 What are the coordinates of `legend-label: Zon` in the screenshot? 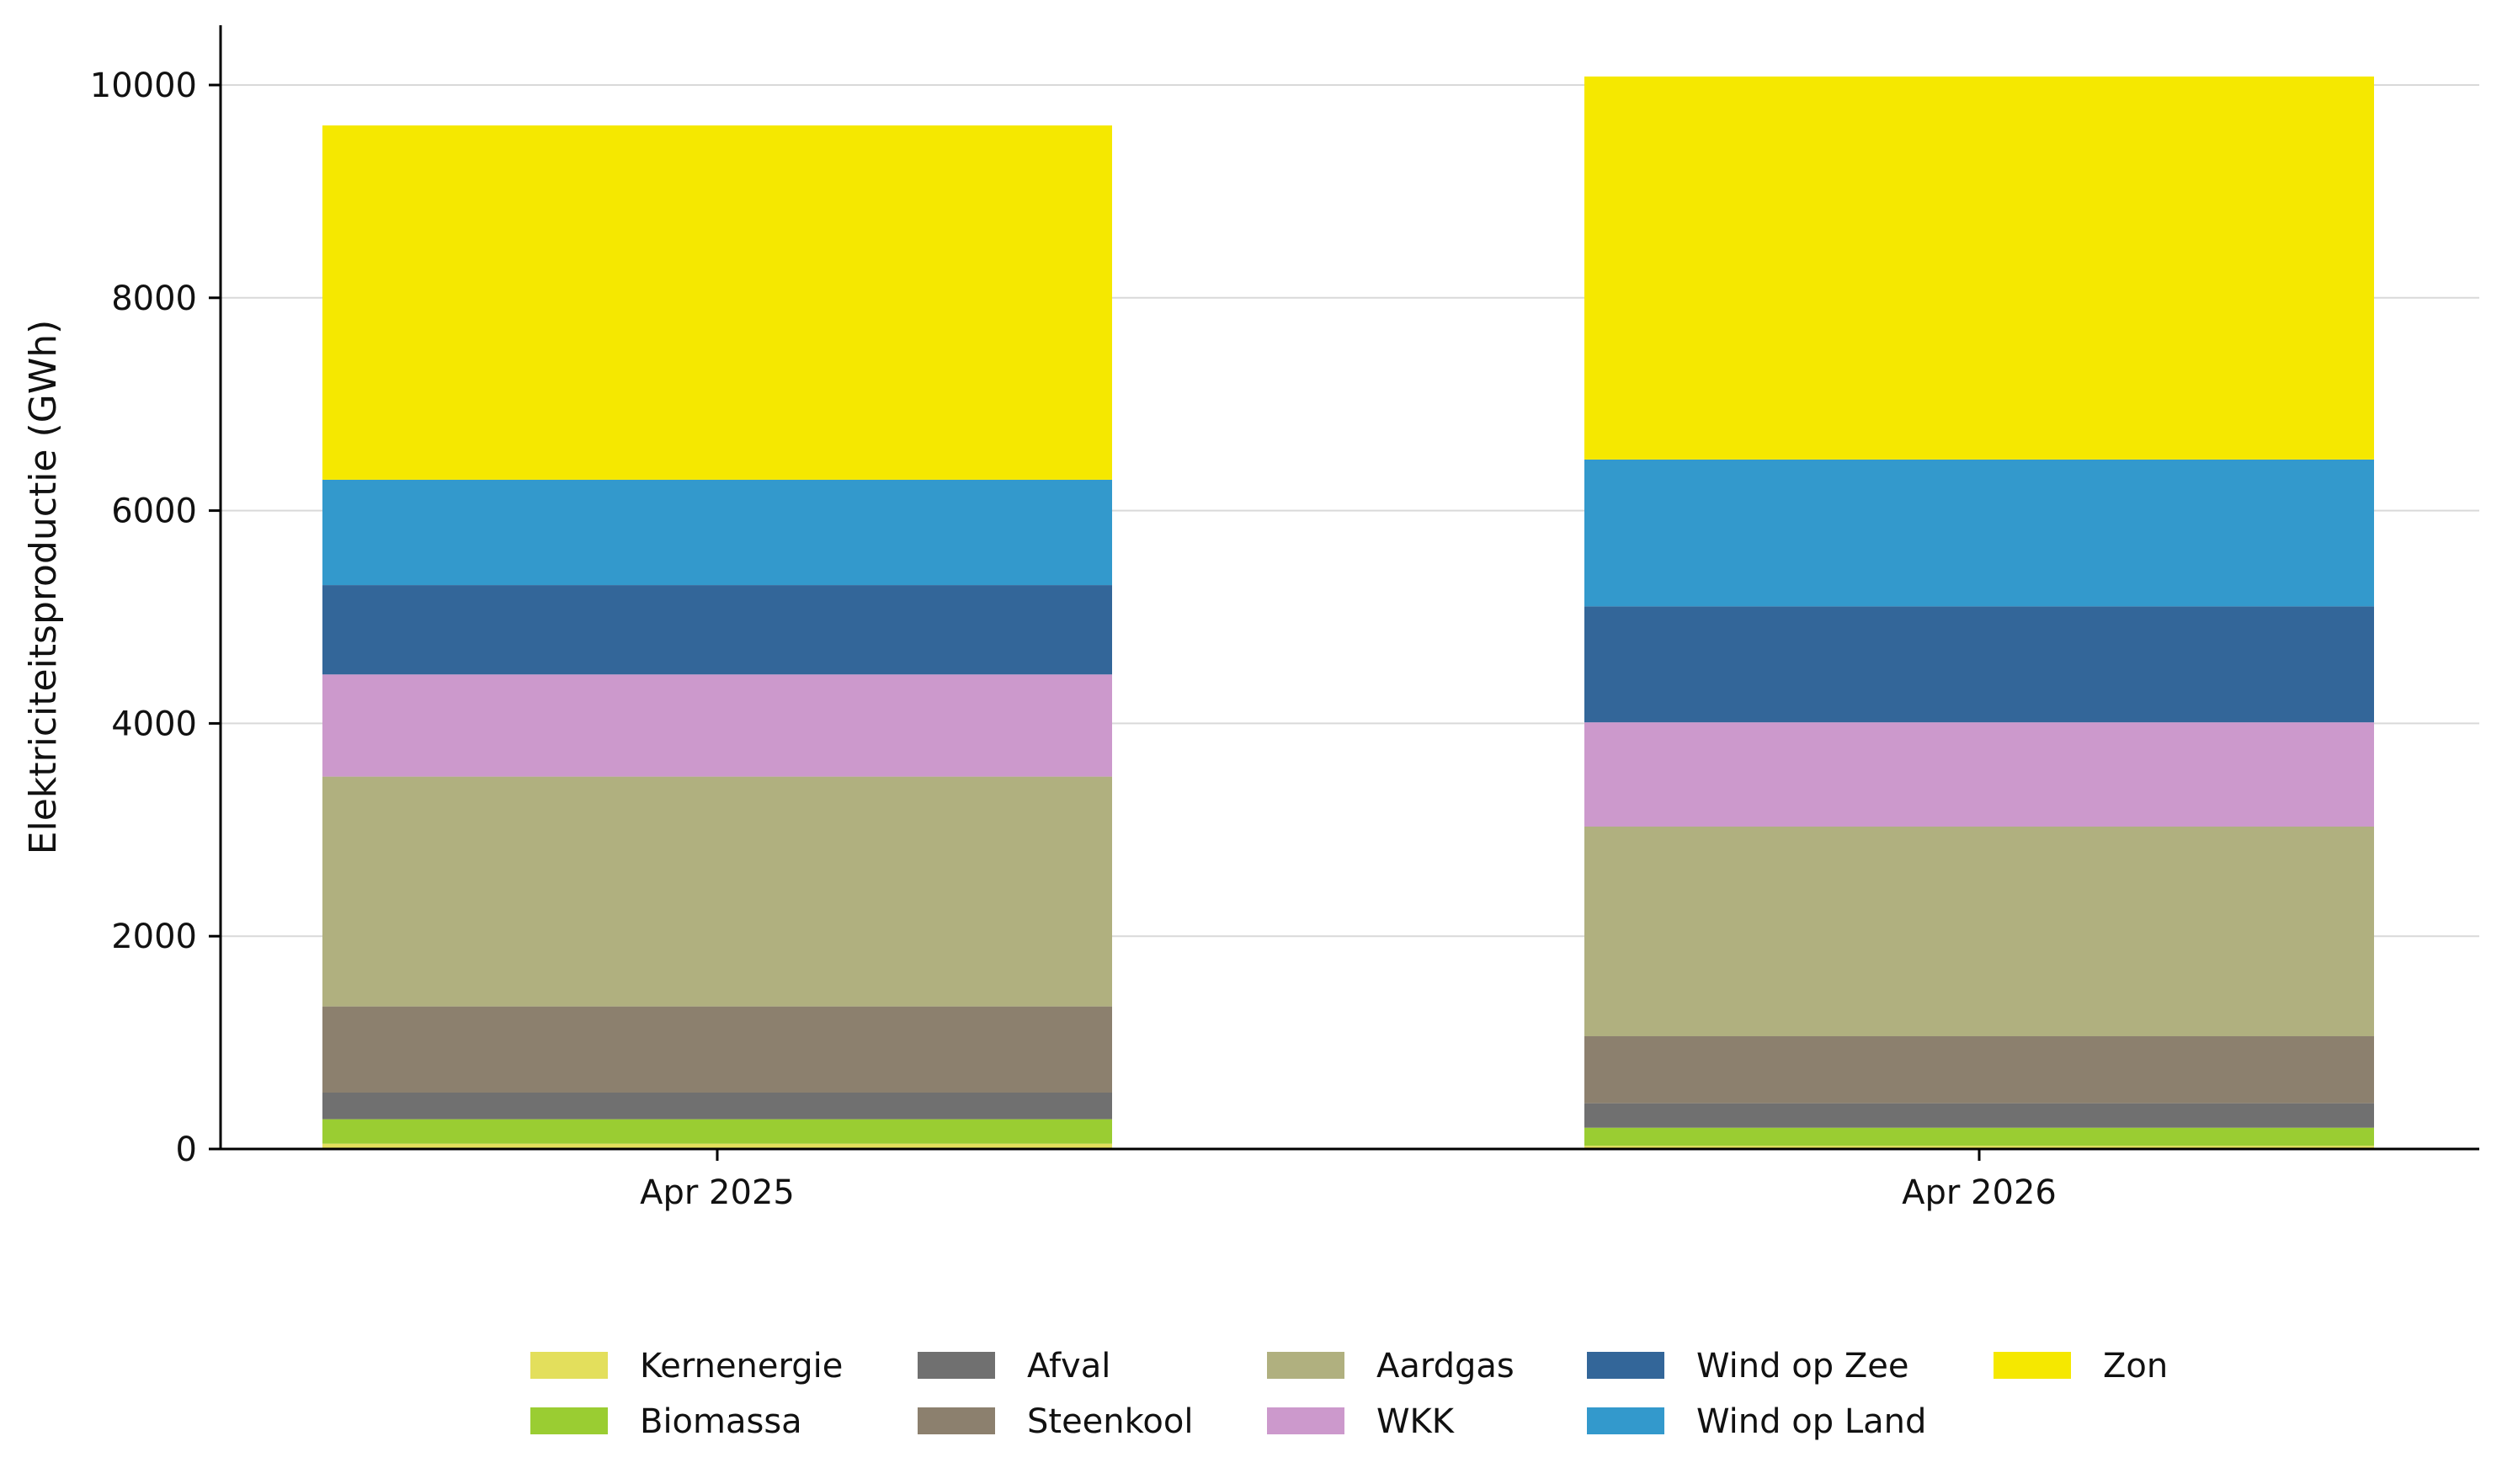 It's located at (2135, 1366).